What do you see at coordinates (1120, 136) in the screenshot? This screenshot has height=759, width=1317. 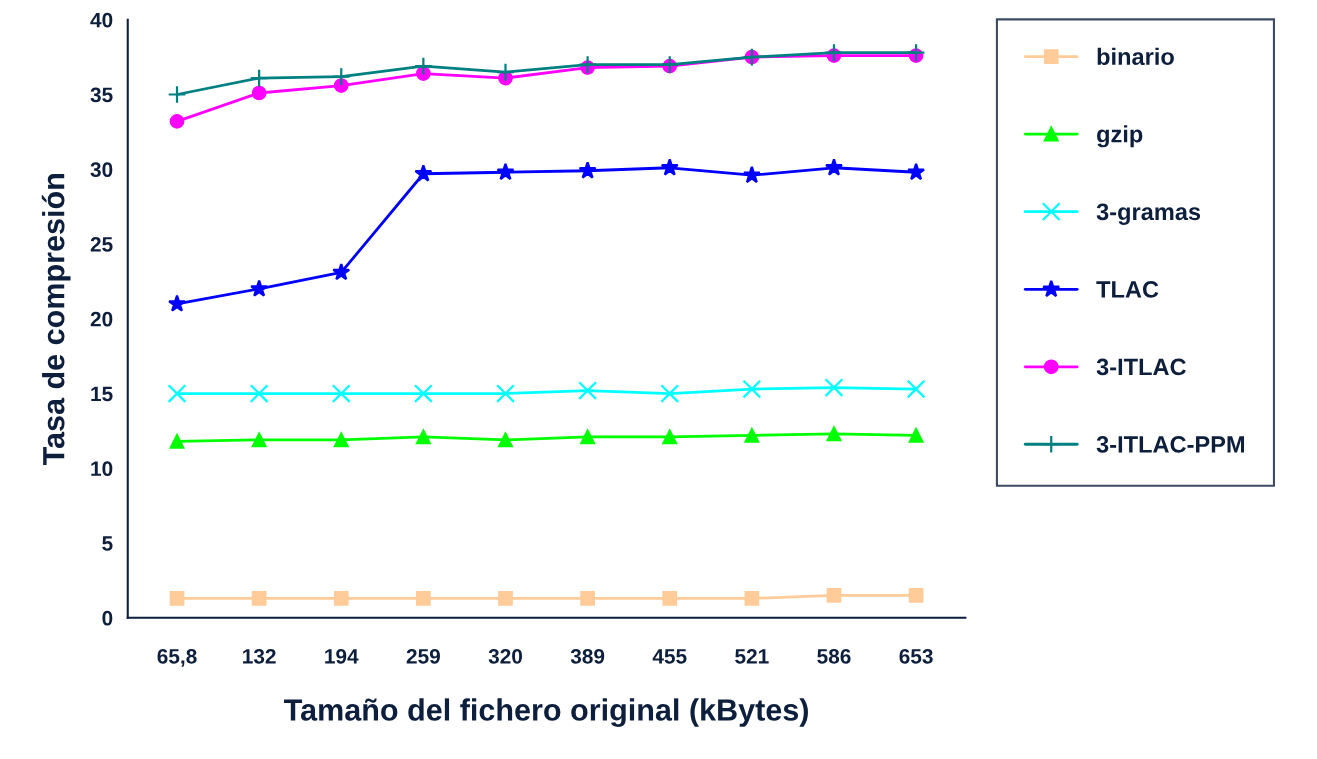 I see `legend-label: gzip` at bounding box center [1120, 136].